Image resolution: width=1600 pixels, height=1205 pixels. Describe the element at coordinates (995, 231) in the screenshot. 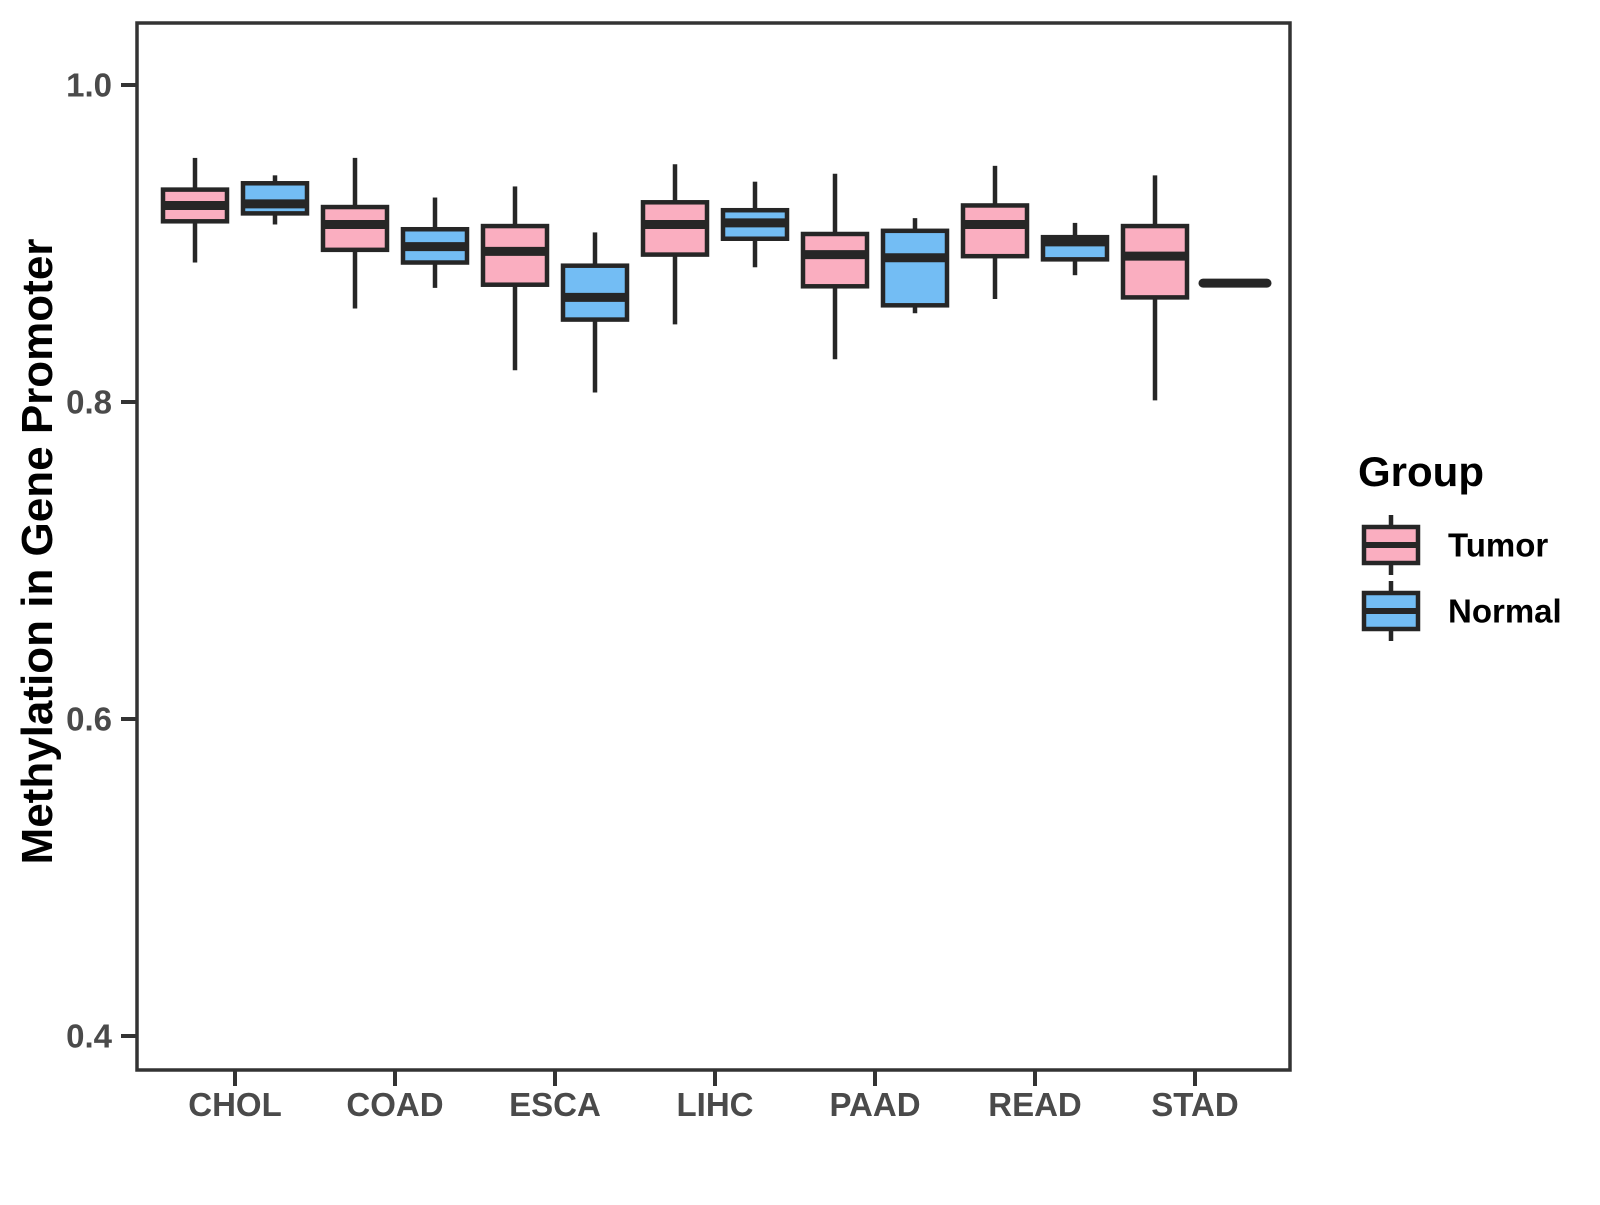

I see `box-Tumor-READ` at that location.